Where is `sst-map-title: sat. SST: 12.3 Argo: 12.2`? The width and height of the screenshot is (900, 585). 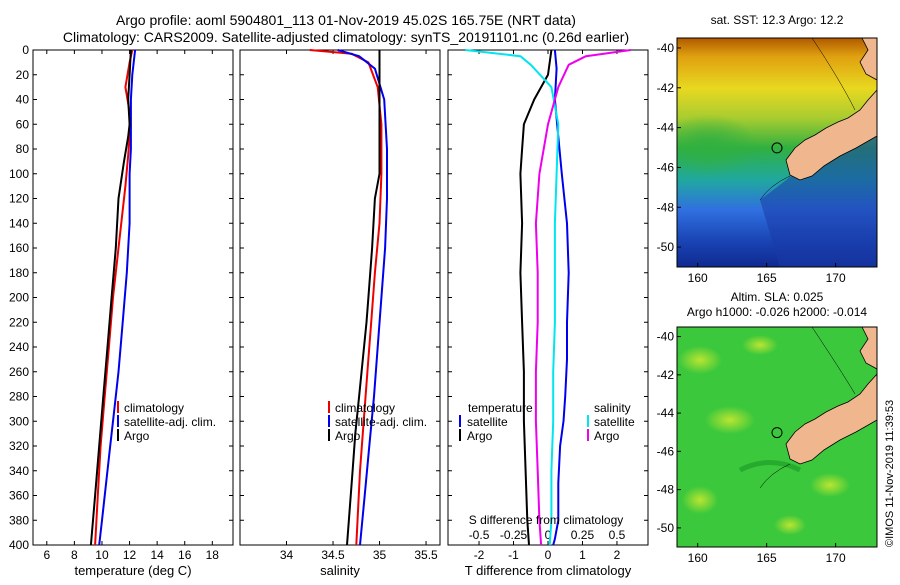
sst-map-title: sat. SST: 12.3 Argo: 12.2 is located at coordinates (777, 20).